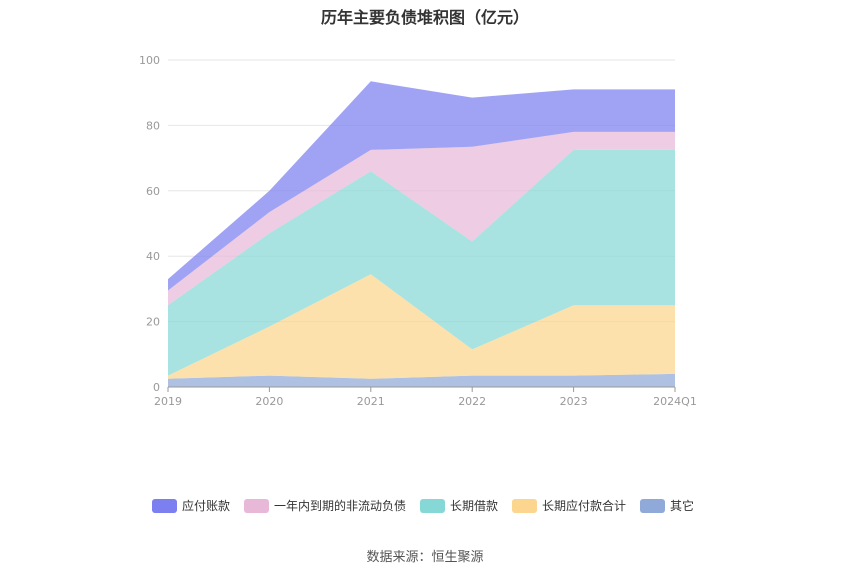  Describe the element at coordinates (153, 256) in the screenshot. I see `y-tick-label: 40` at that location.